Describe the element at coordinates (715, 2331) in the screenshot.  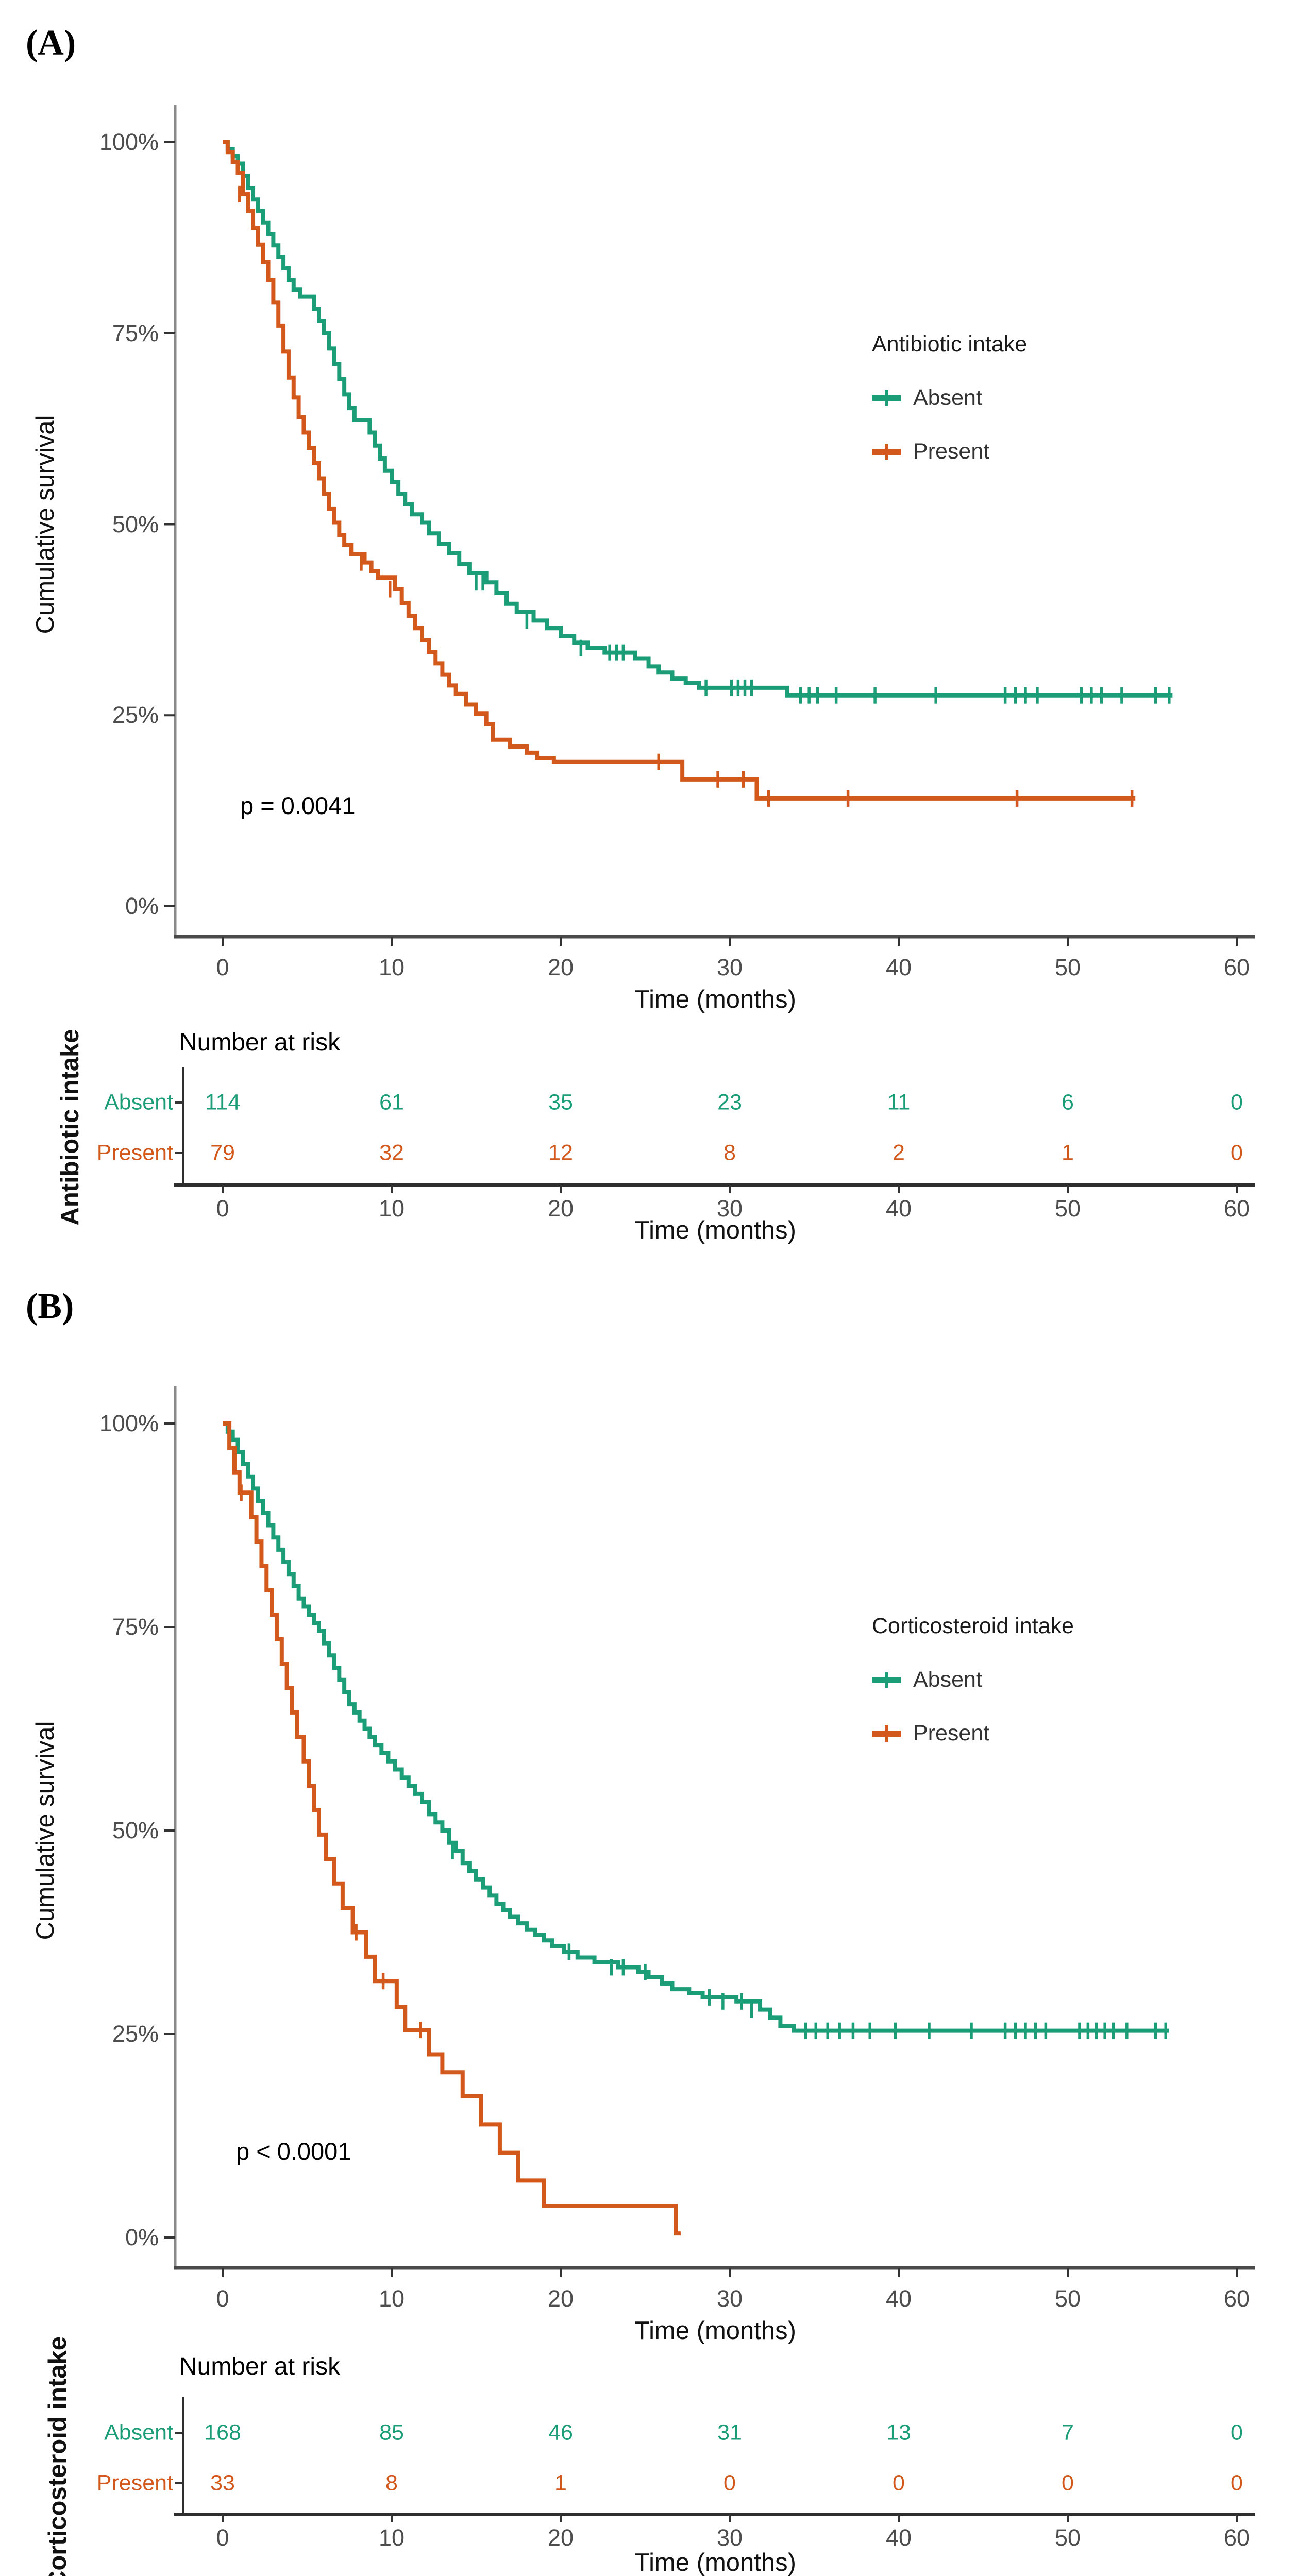
I see `panel-b-x-axis-title: Time (months)` at that location.